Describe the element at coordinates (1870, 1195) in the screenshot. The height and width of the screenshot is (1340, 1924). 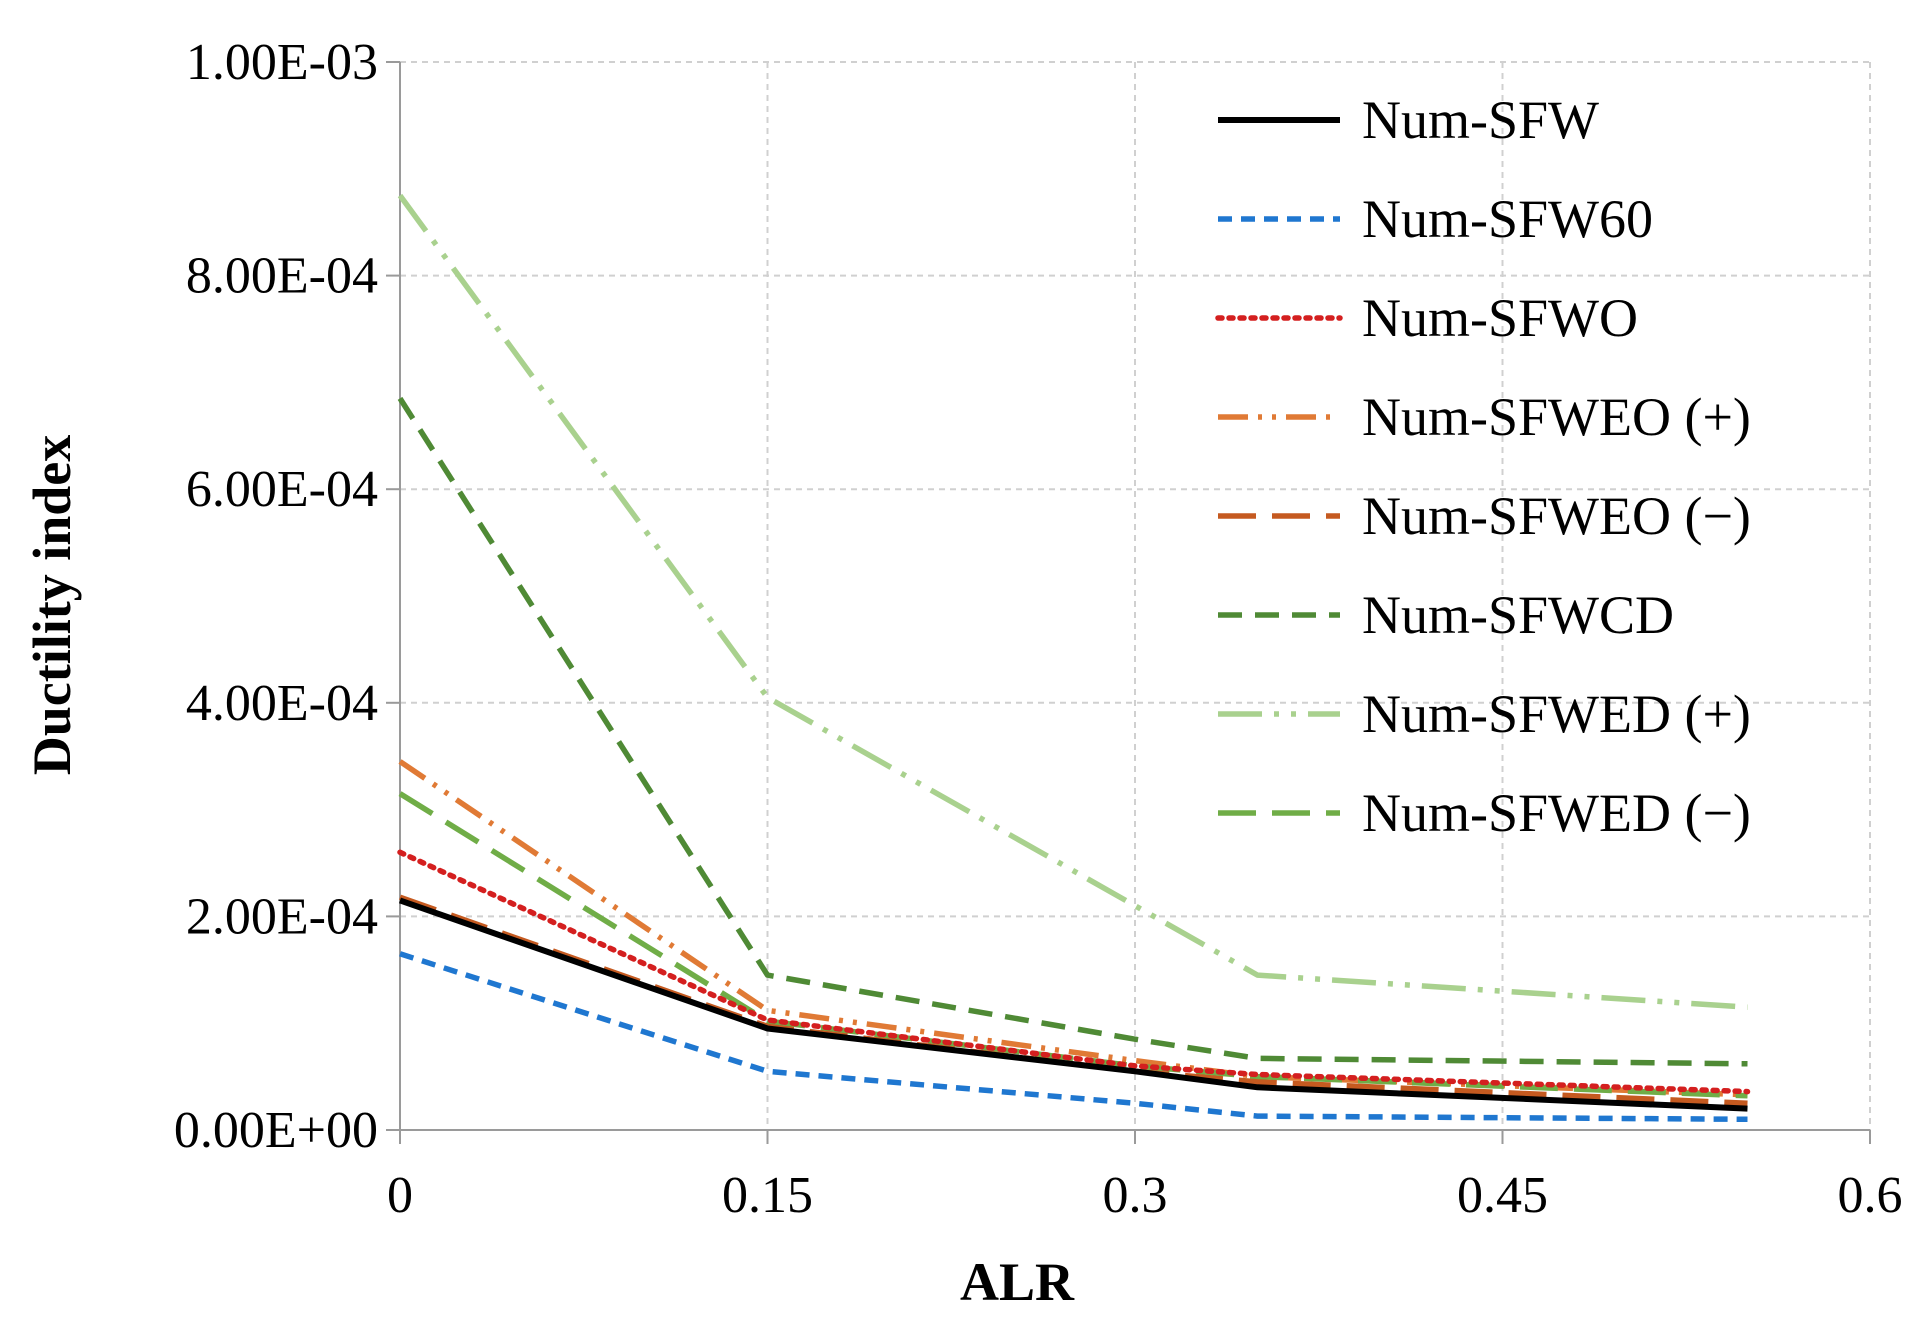
I see `x-tick-label: 0.6` at that location.